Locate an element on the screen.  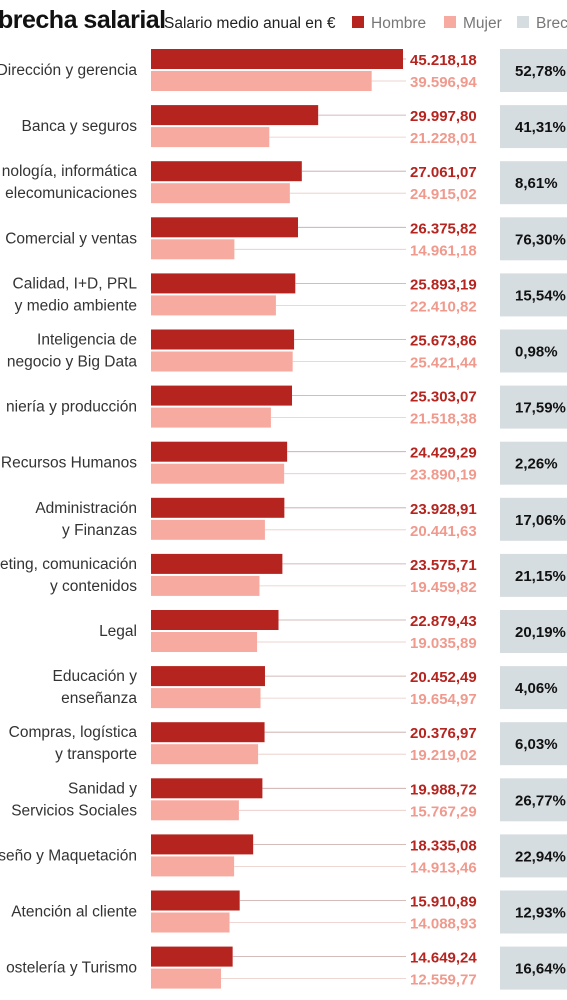
value-label-mujer: 24.915,02 is located at coordinates (443, 194).